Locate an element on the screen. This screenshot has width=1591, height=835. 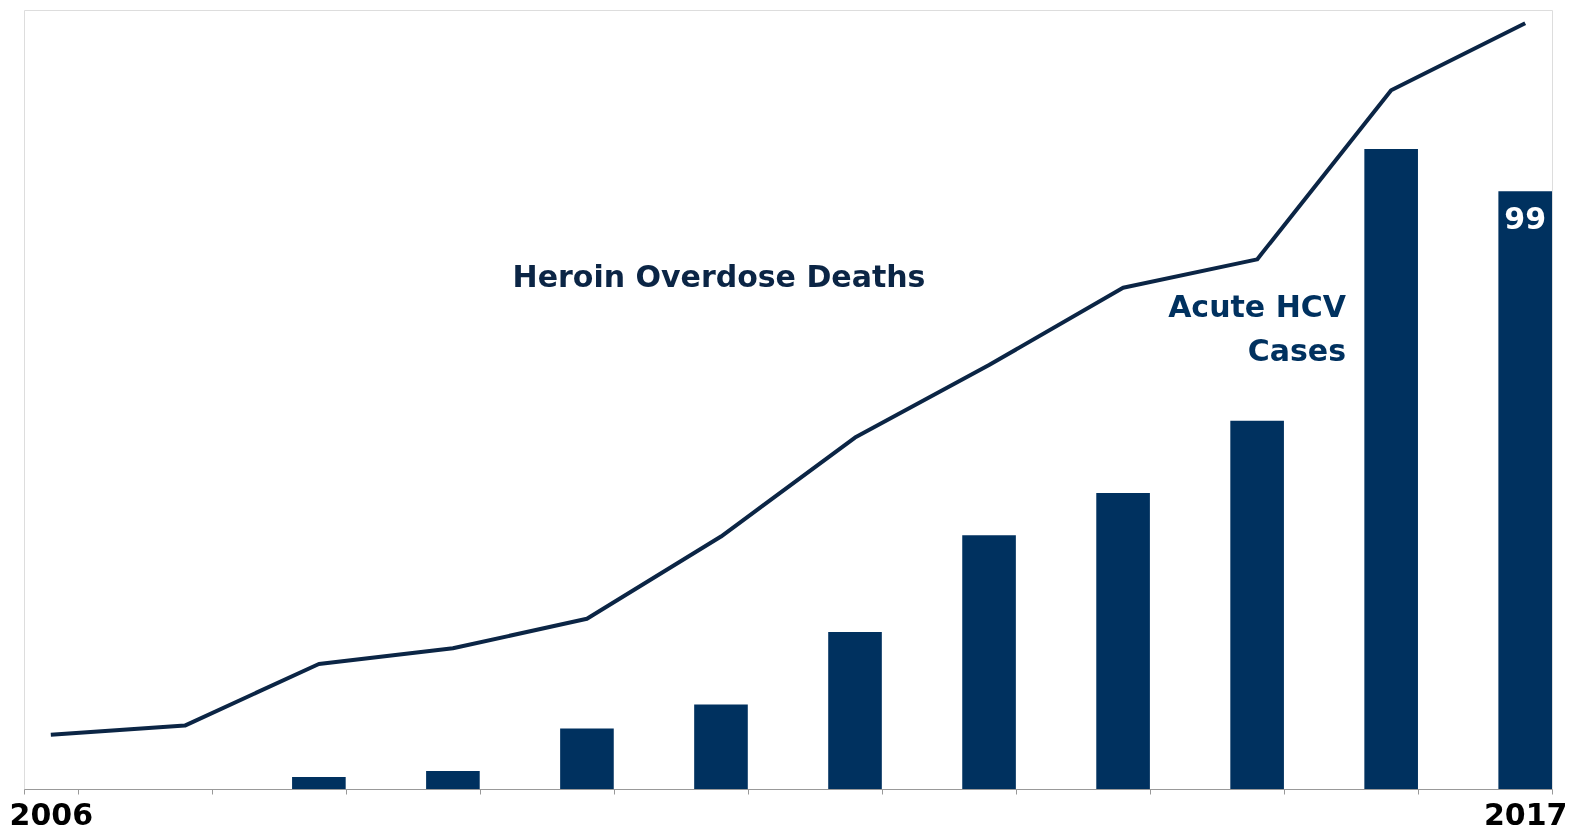
x-tick-label: 2006 is located at coordinates (51, 814).